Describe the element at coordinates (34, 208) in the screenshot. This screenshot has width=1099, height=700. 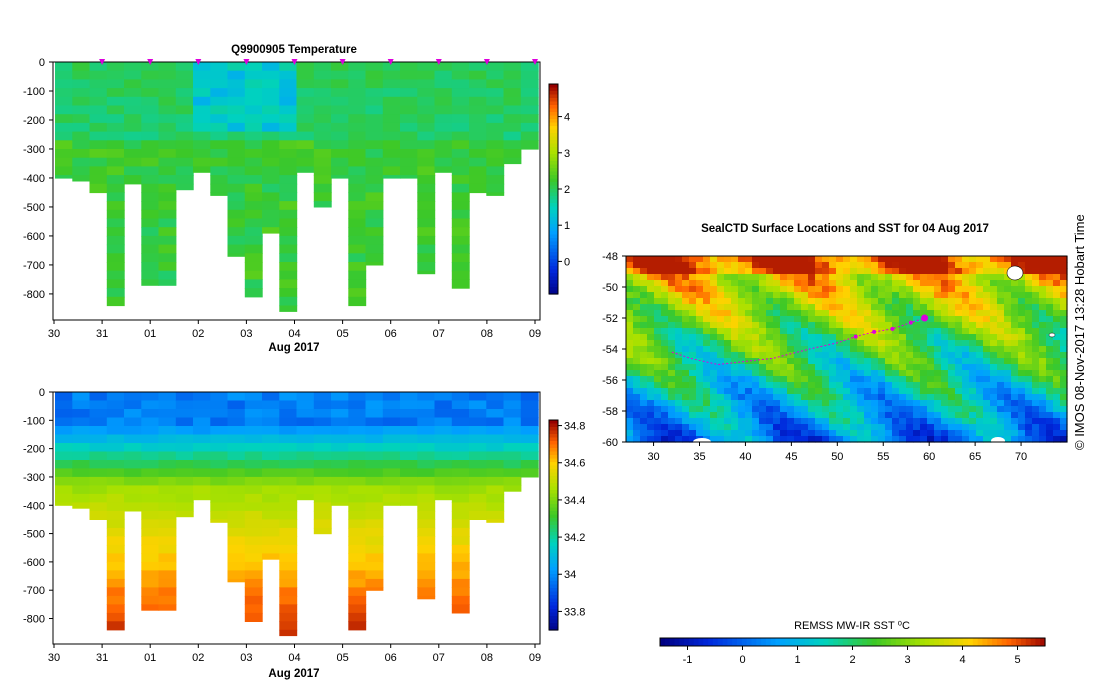
I see `temp-y-tick-label: -500` at that location.